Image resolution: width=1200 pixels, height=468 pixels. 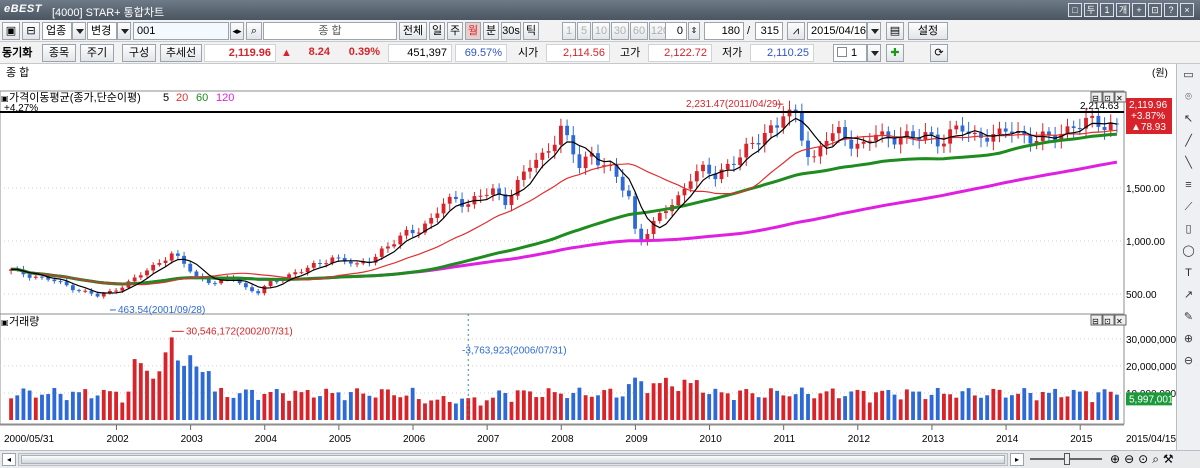 What do you see at coordinates (181, 31) in the screenshot?
I see `code-input: 001` at bounding box center [181, 31].